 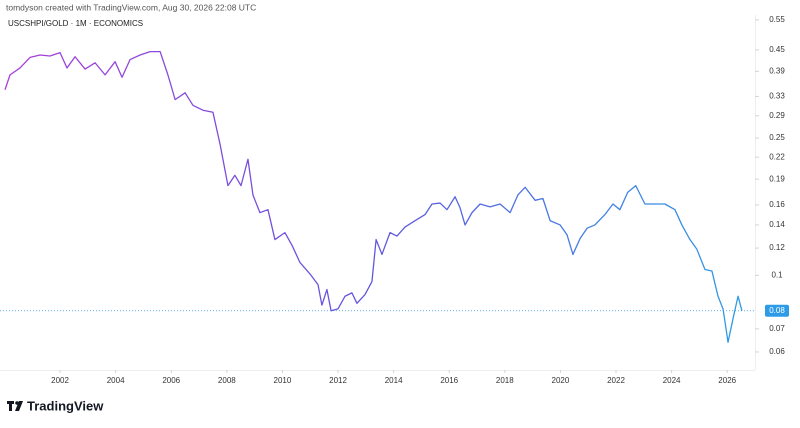 I want to click on chart-title: USCSHPI/GOLD · 1M · ECONOMICS, so click(x=75, y=23).